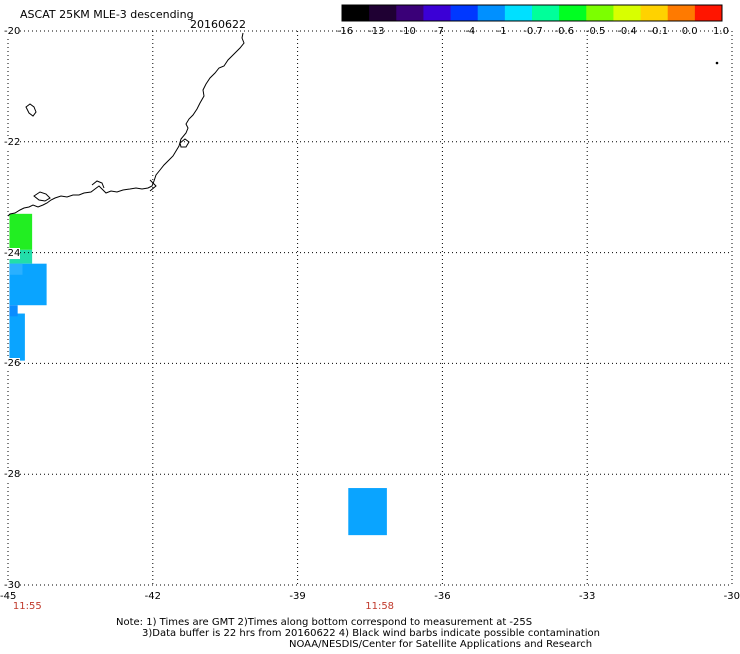 The height and width of the screenshot is (654, 740). What do you see at coordinates (184, 143) in the screenshot?
I see `coastline-lagoon` at bounding box center [184, 143].